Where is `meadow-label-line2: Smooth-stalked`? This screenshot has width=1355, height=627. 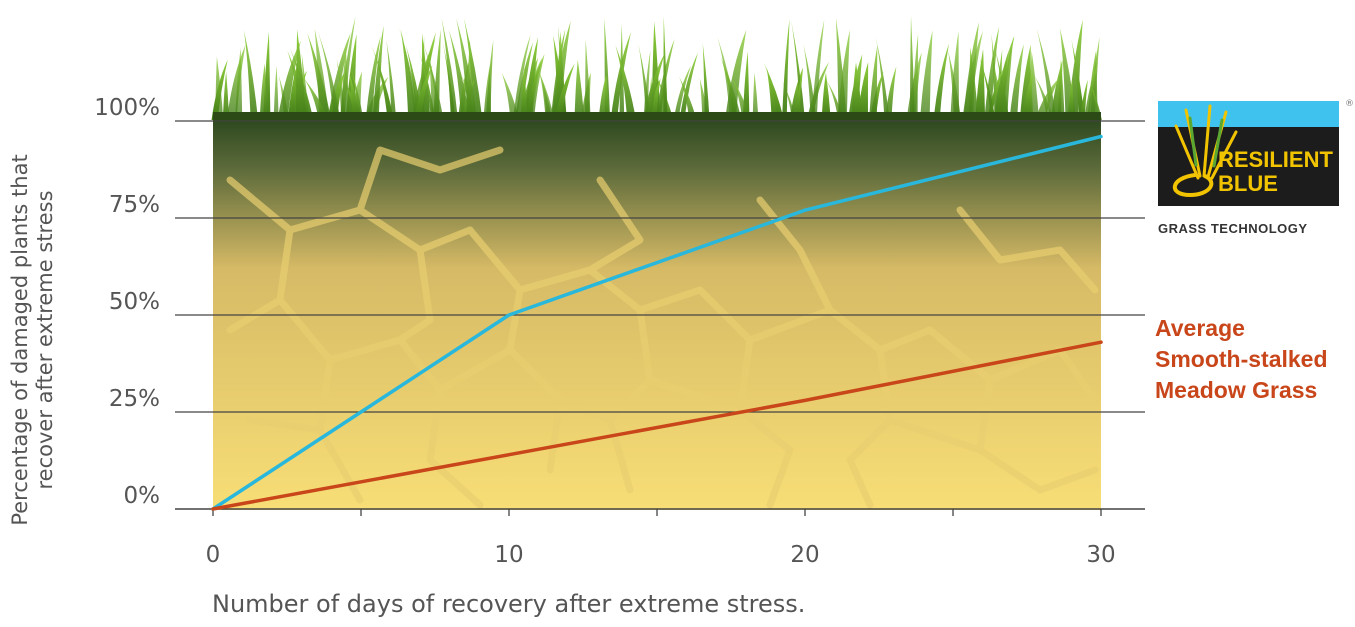 meadow-label-line2: Smooth-stalked is located at coordinates (1241, 359).